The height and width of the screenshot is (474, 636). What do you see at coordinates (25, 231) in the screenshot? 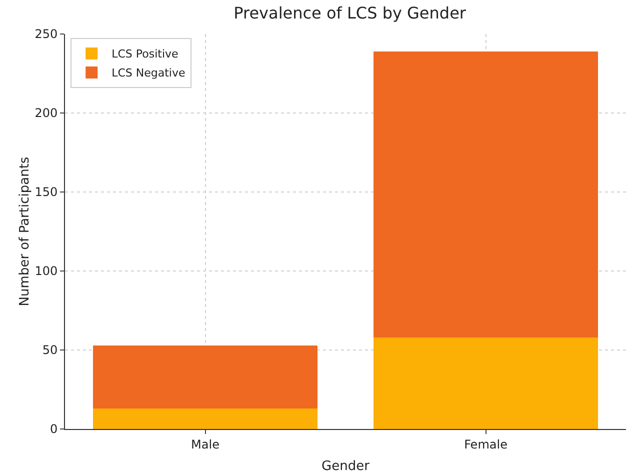
I see `y-axis-title: Number of Participants` at bounding box center [25, 231].